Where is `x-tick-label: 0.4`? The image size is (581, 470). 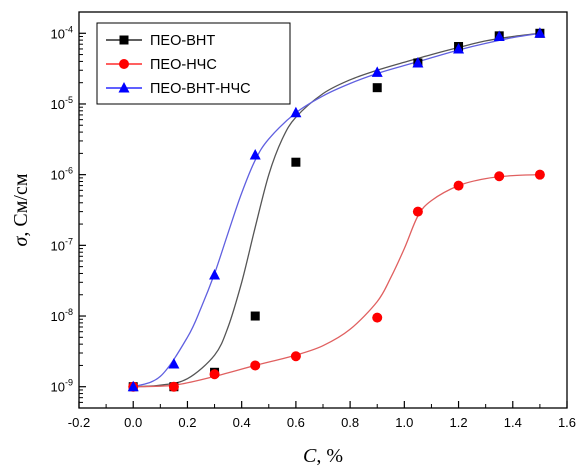 x-tick-label: 0.4 is located at coordinates (242, 422).